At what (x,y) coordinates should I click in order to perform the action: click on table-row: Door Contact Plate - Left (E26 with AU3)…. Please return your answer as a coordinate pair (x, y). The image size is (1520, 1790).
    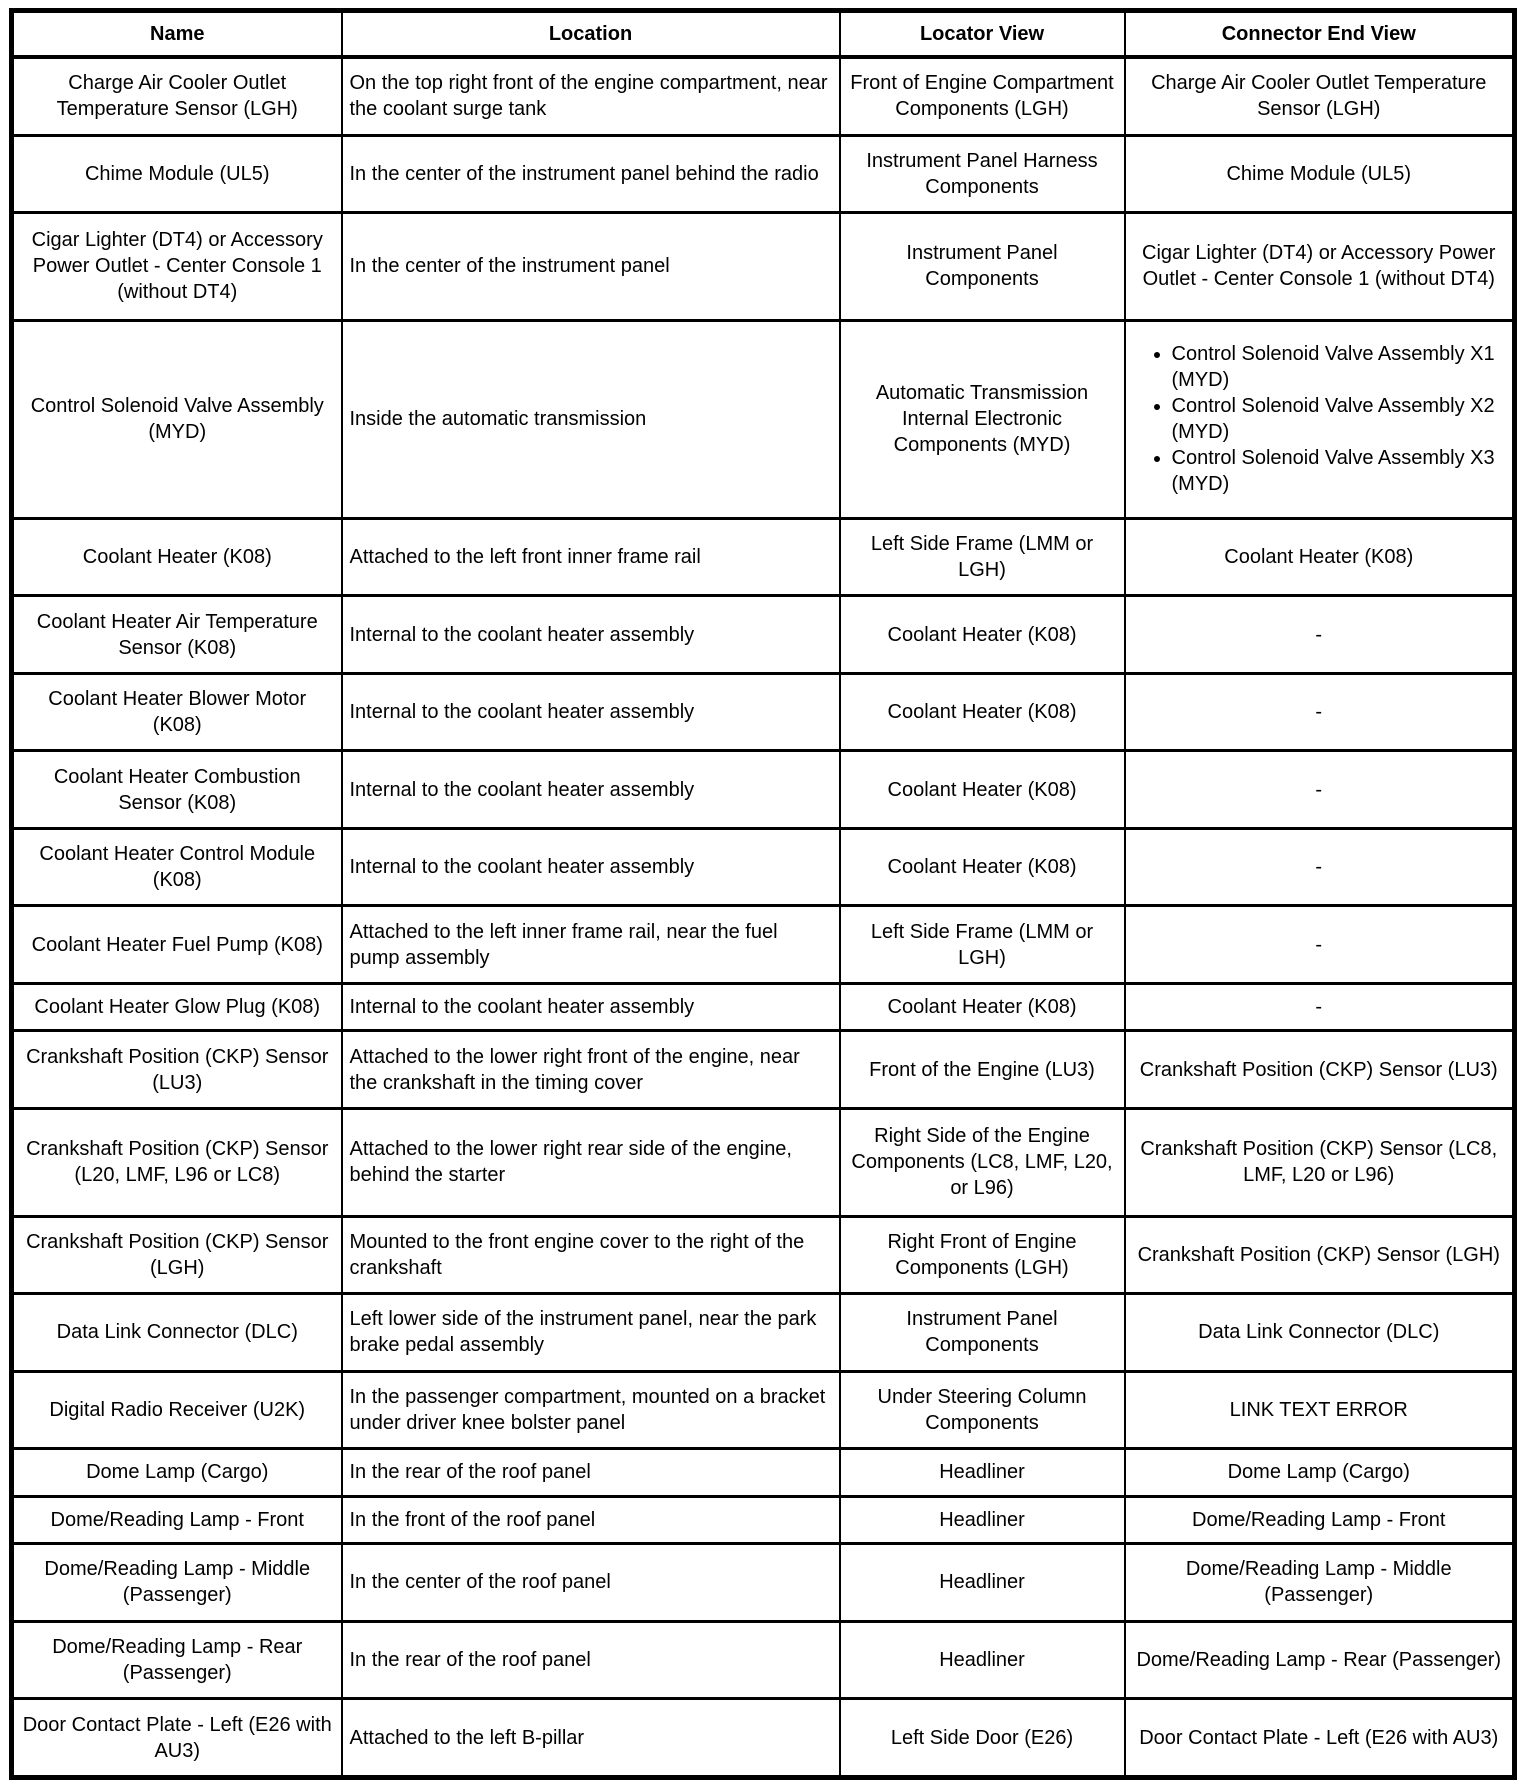
    Looking at the image, I should click on (763, 1738).